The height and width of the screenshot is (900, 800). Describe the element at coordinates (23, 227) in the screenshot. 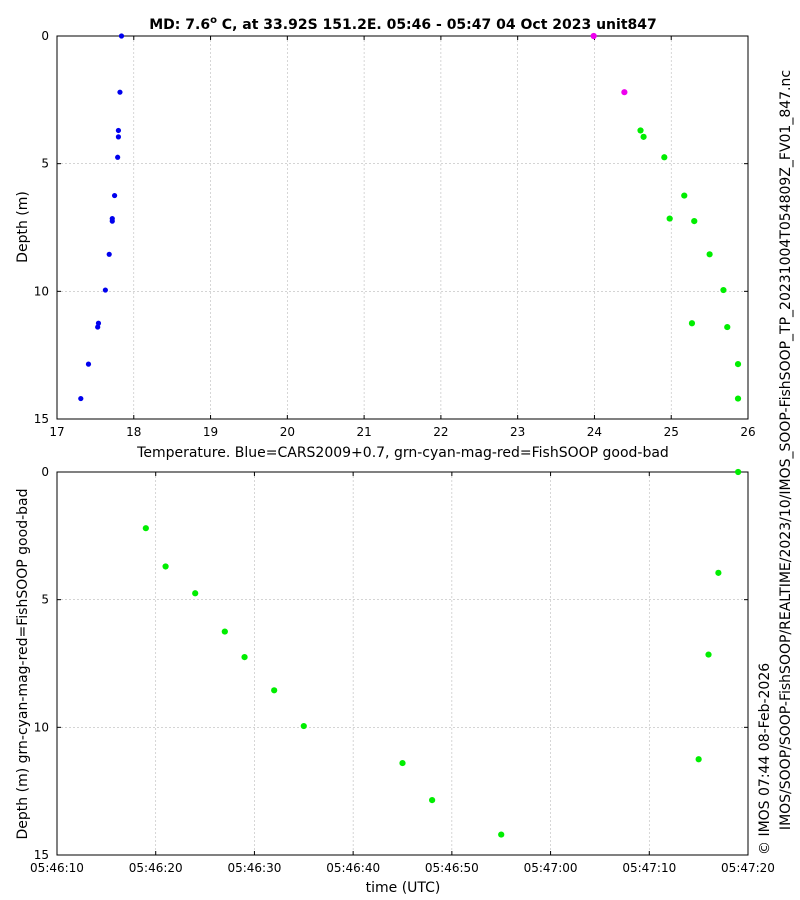

I see `top-y-axis-label: Depth (m)` at that location.